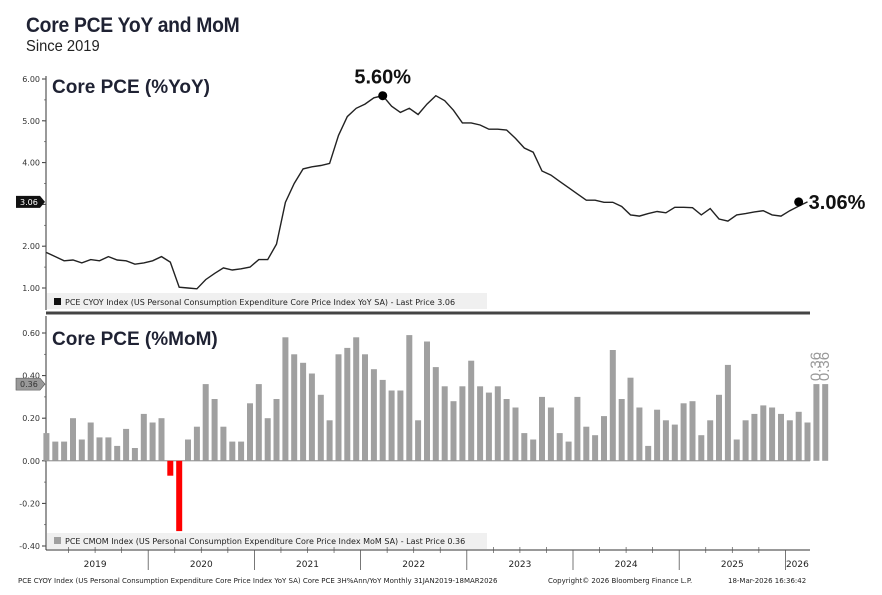 This screenshot has height=595, width=882. Describe the element at coordinates (131, 87) in the screenshot. I see `yoy-panel-title: Core PCE (%YoY)` at that location.